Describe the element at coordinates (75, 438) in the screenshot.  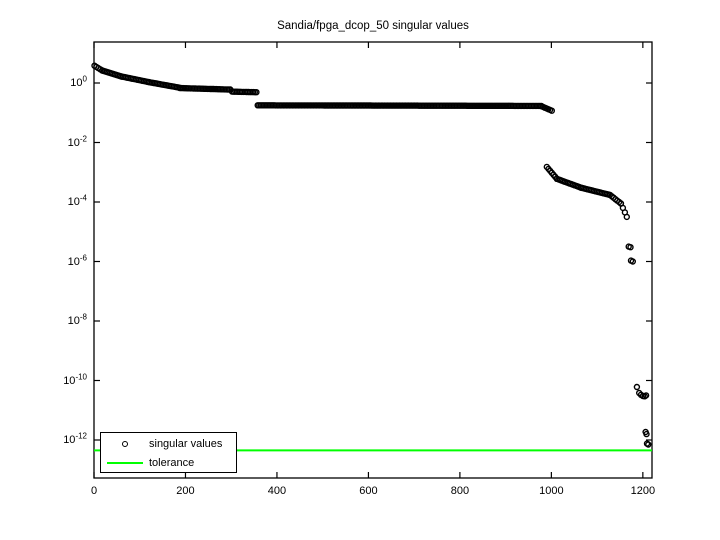
I see `y-tick-label: 10⁻¹²` at that location.